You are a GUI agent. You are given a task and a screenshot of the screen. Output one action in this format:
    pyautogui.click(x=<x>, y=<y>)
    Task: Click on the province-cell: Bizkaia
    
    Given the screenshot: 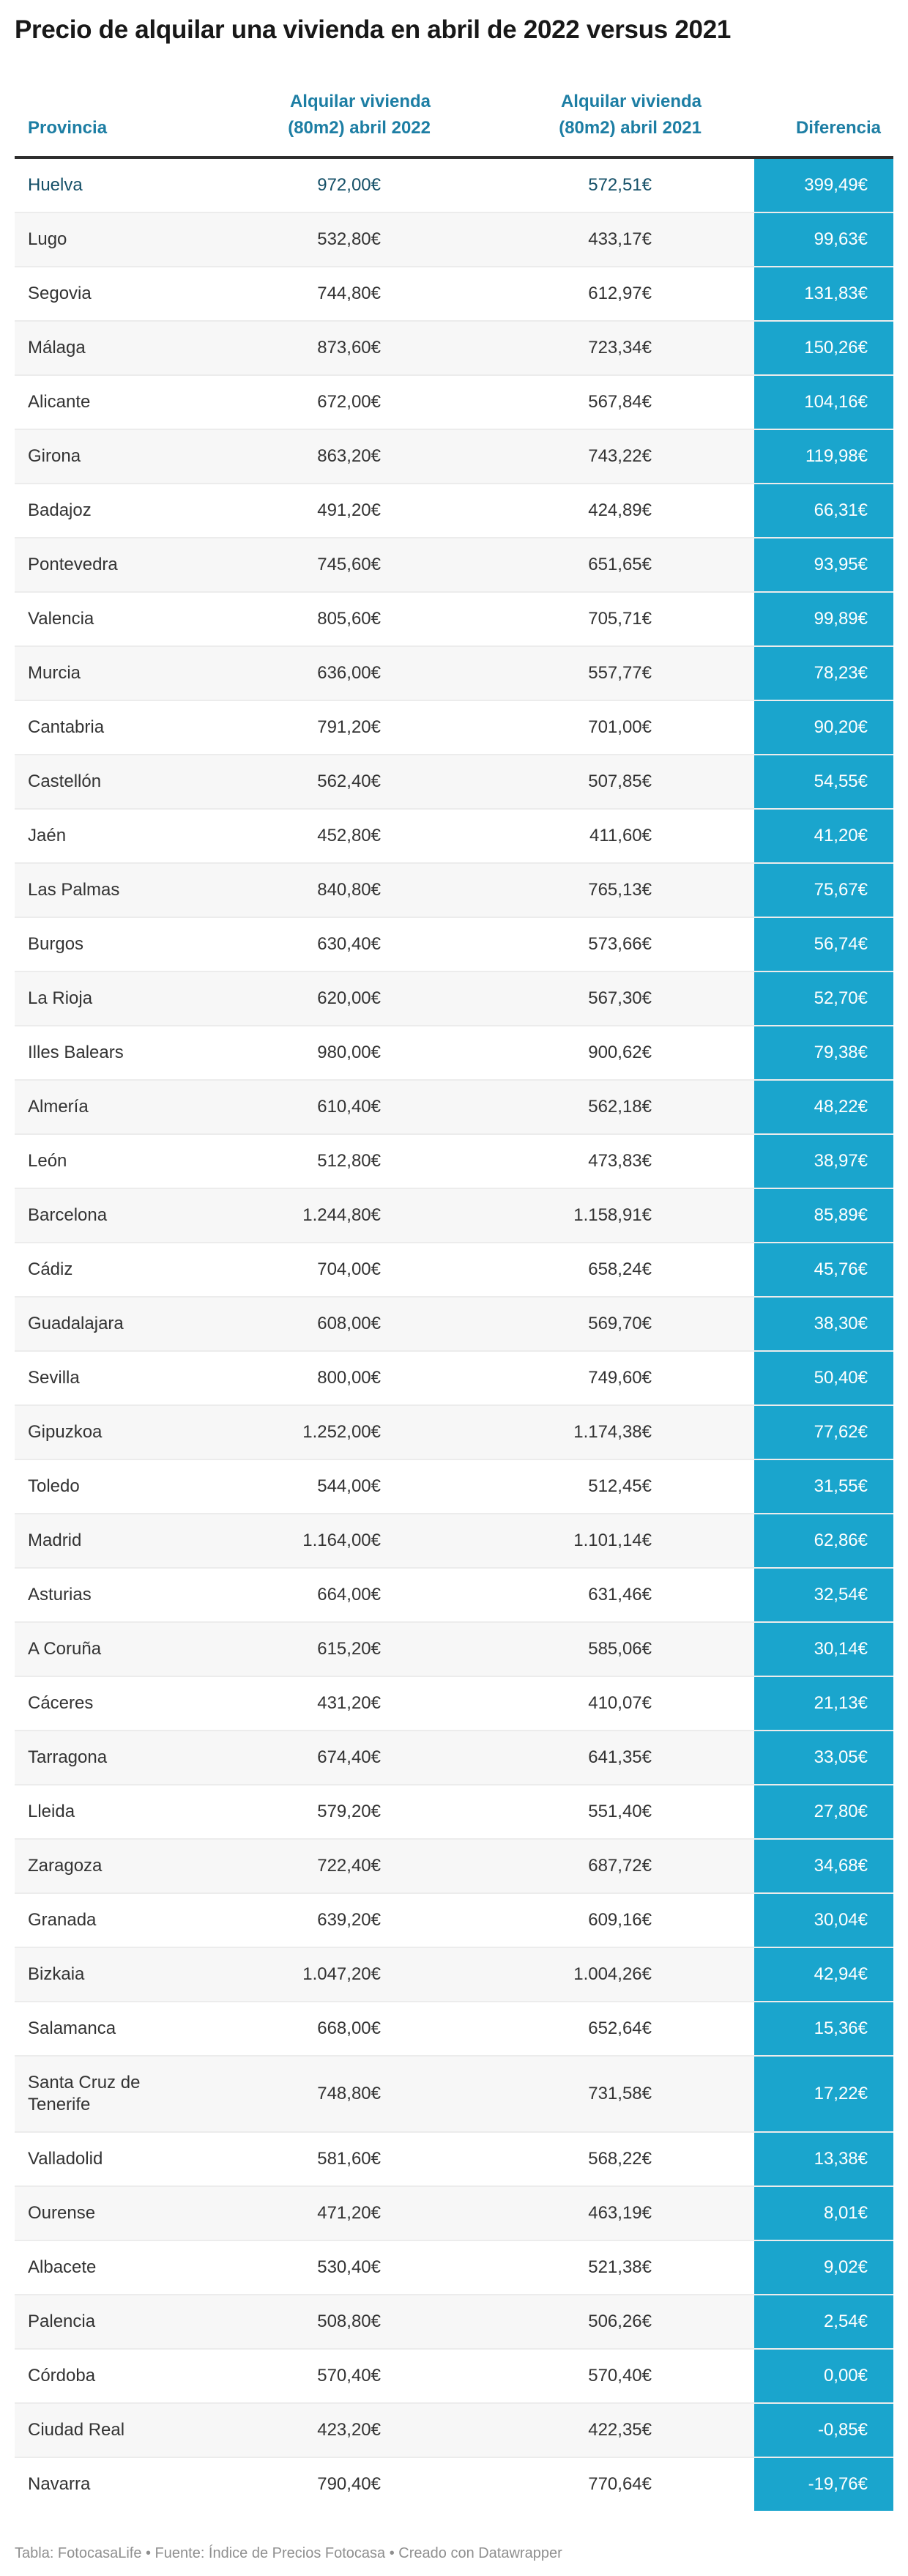 What is the action you would take?
    pyautogui.click(x=56, y=1974)
    